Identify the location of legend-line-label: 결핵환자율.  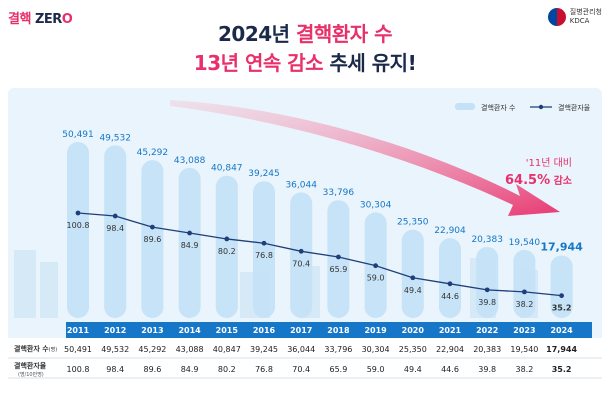
(574, 107).